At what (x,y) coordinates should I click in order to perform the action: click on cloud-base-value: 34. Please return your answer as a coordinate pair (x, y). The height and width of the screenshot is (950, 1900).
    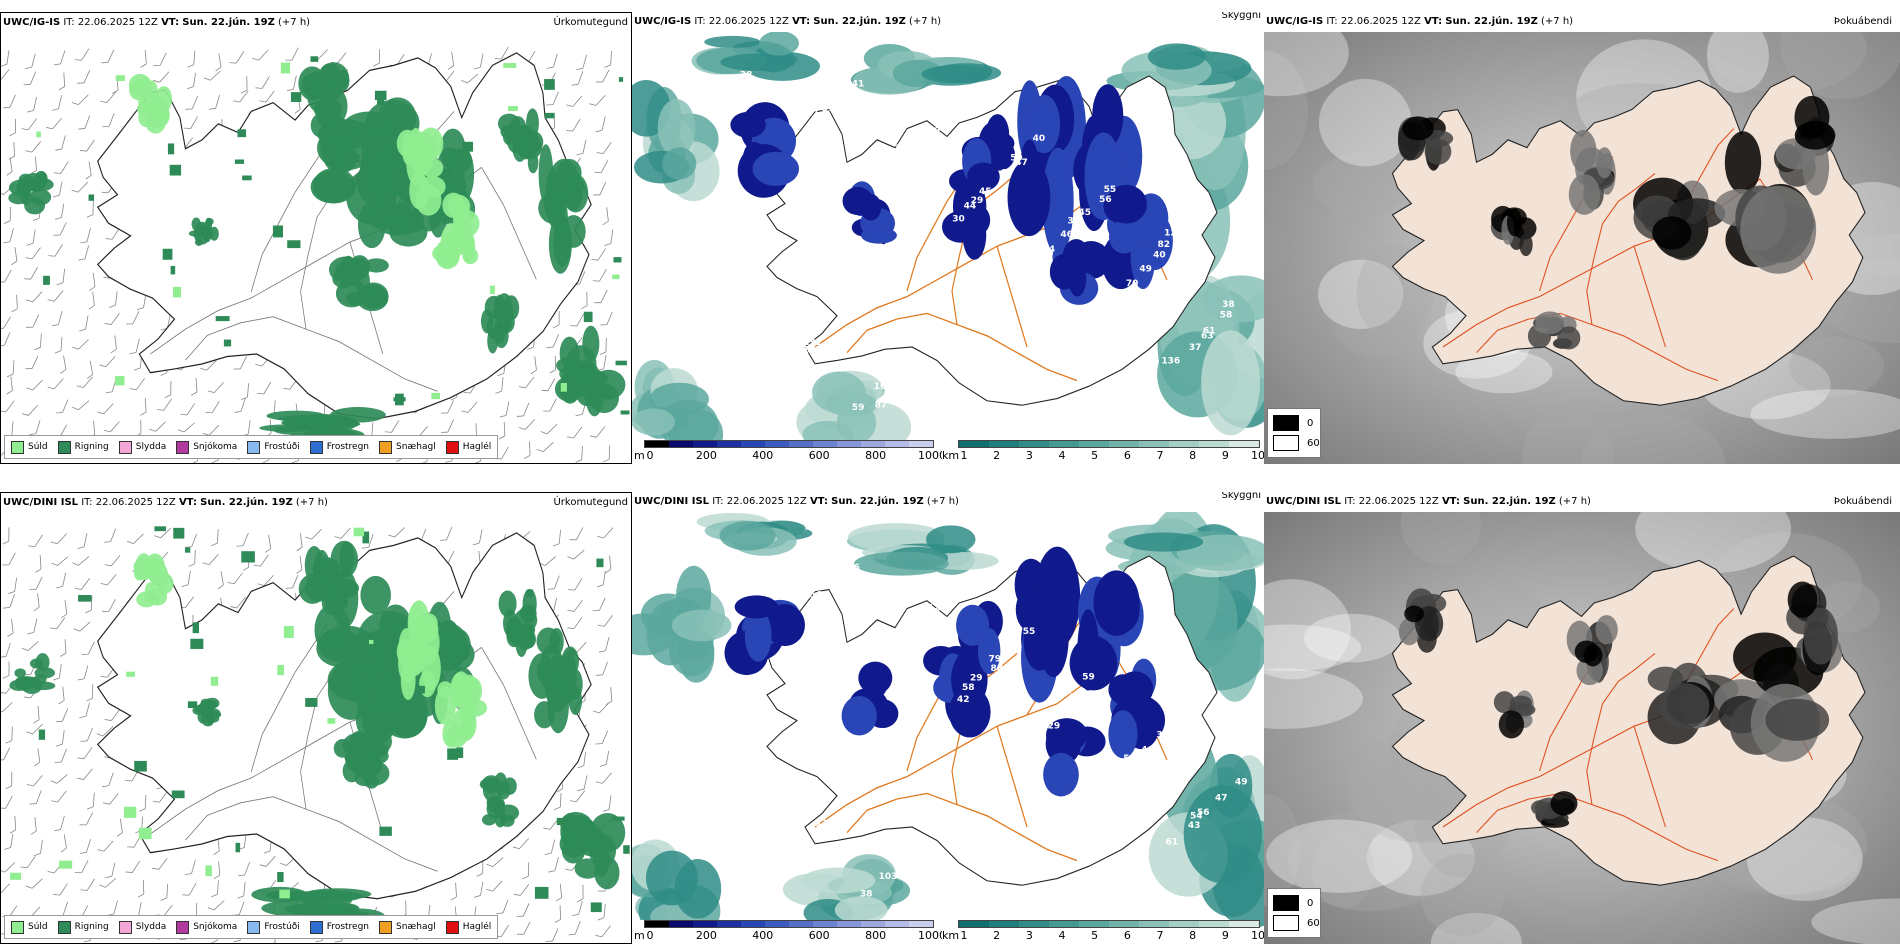
    Looking at the image, I should click on (1049, 250).